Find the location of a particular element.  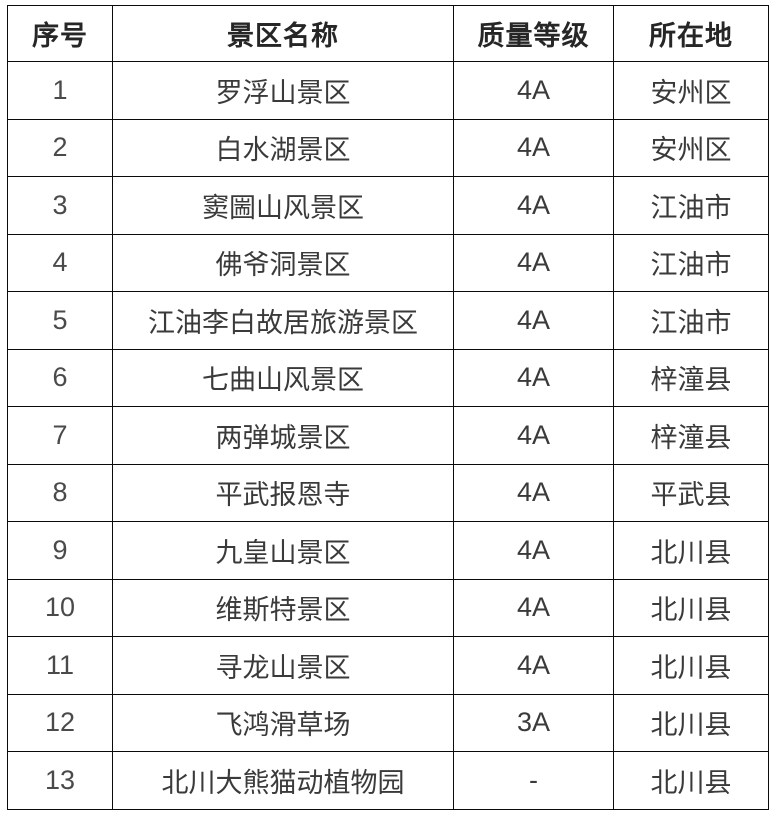

cell-index: 4 is located at coordinates (60, 262).